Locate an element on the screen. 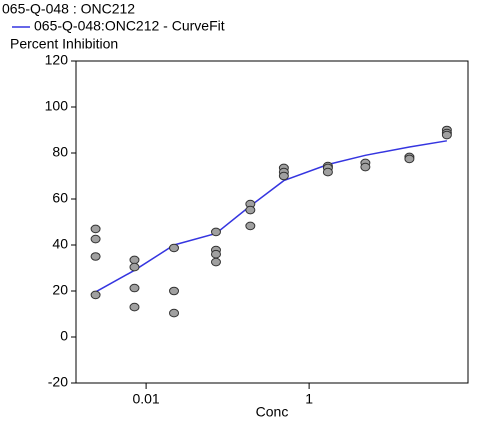 The height and width of the screenshot is (421, 500). y-tick-label: 20 is located at coordinates (60, 290).